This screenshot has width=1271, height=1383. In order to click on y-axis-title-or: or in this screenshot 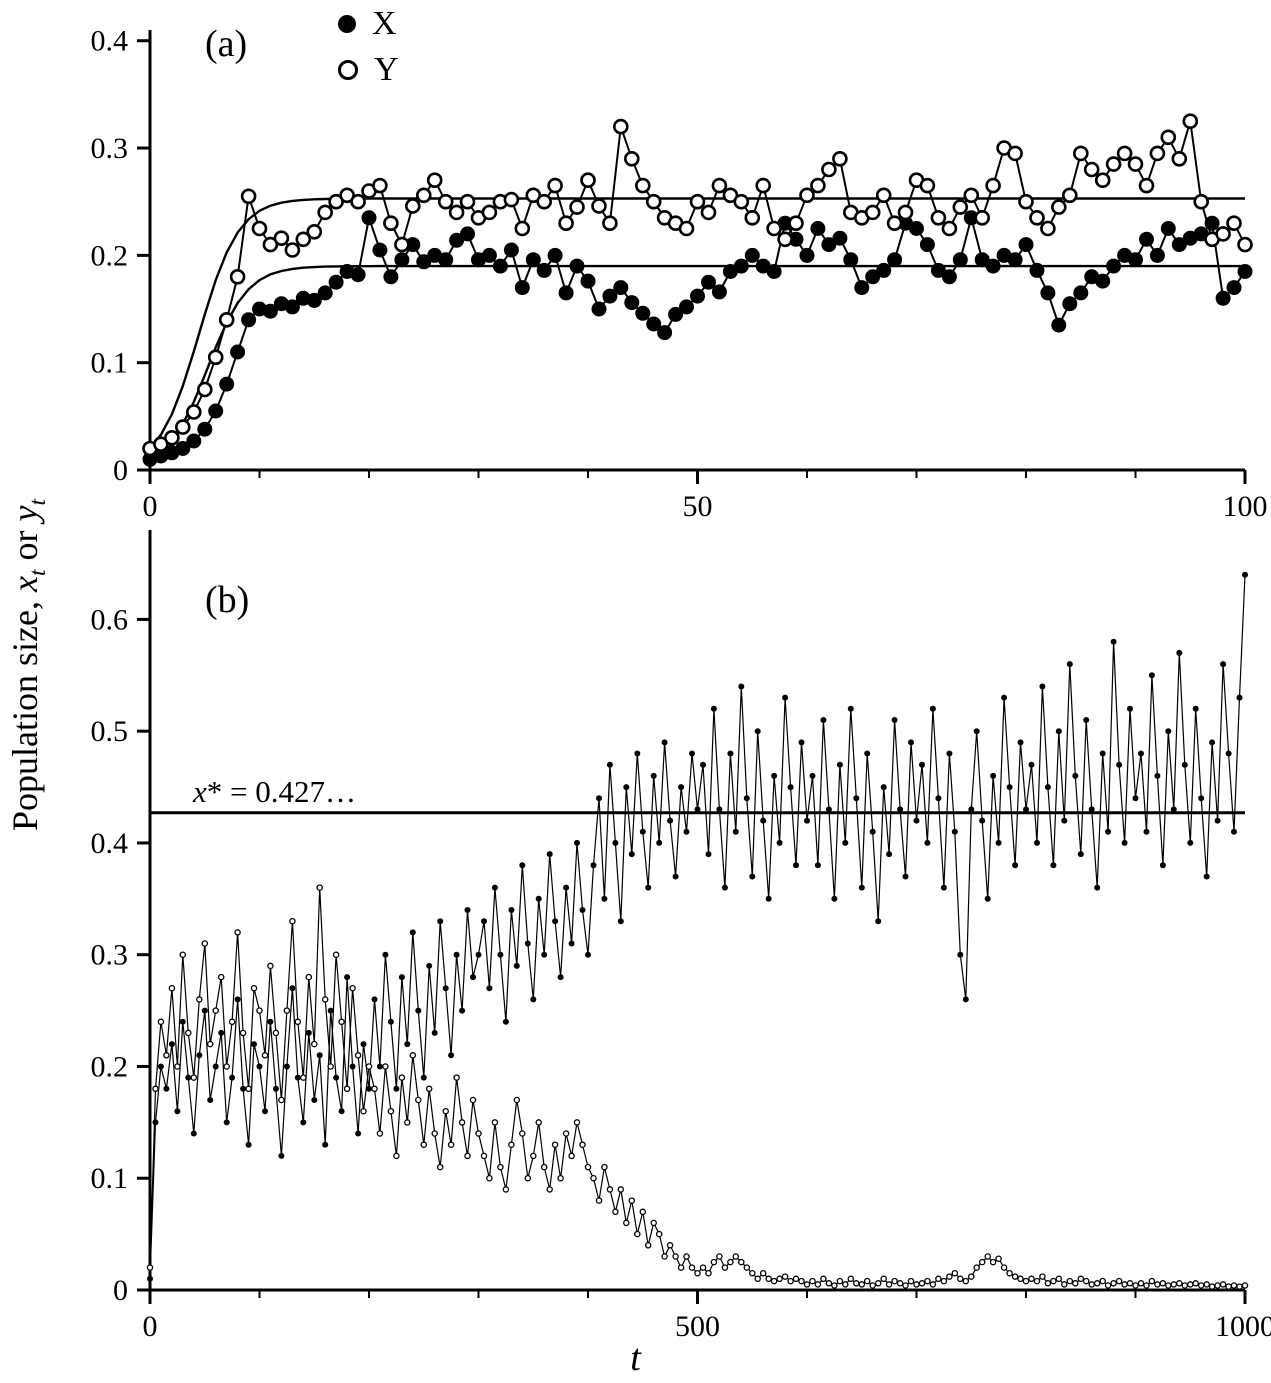, I will do `click(24, 545)`.